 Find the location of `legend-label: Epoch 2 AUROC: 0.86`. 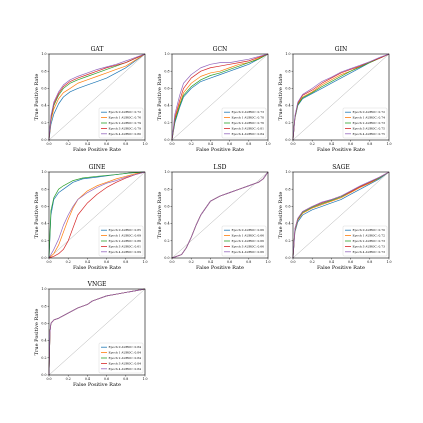

legend-label: Epoch 2 AUROC: 0.86 is located at coordinates (125, 241).